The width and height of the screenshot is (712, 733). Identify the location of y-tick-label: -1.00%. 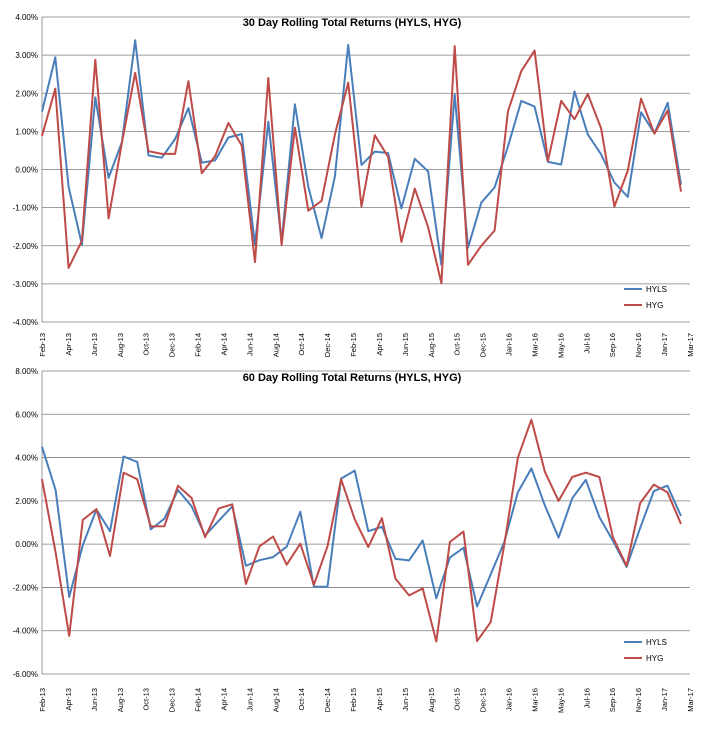
(25, 208).